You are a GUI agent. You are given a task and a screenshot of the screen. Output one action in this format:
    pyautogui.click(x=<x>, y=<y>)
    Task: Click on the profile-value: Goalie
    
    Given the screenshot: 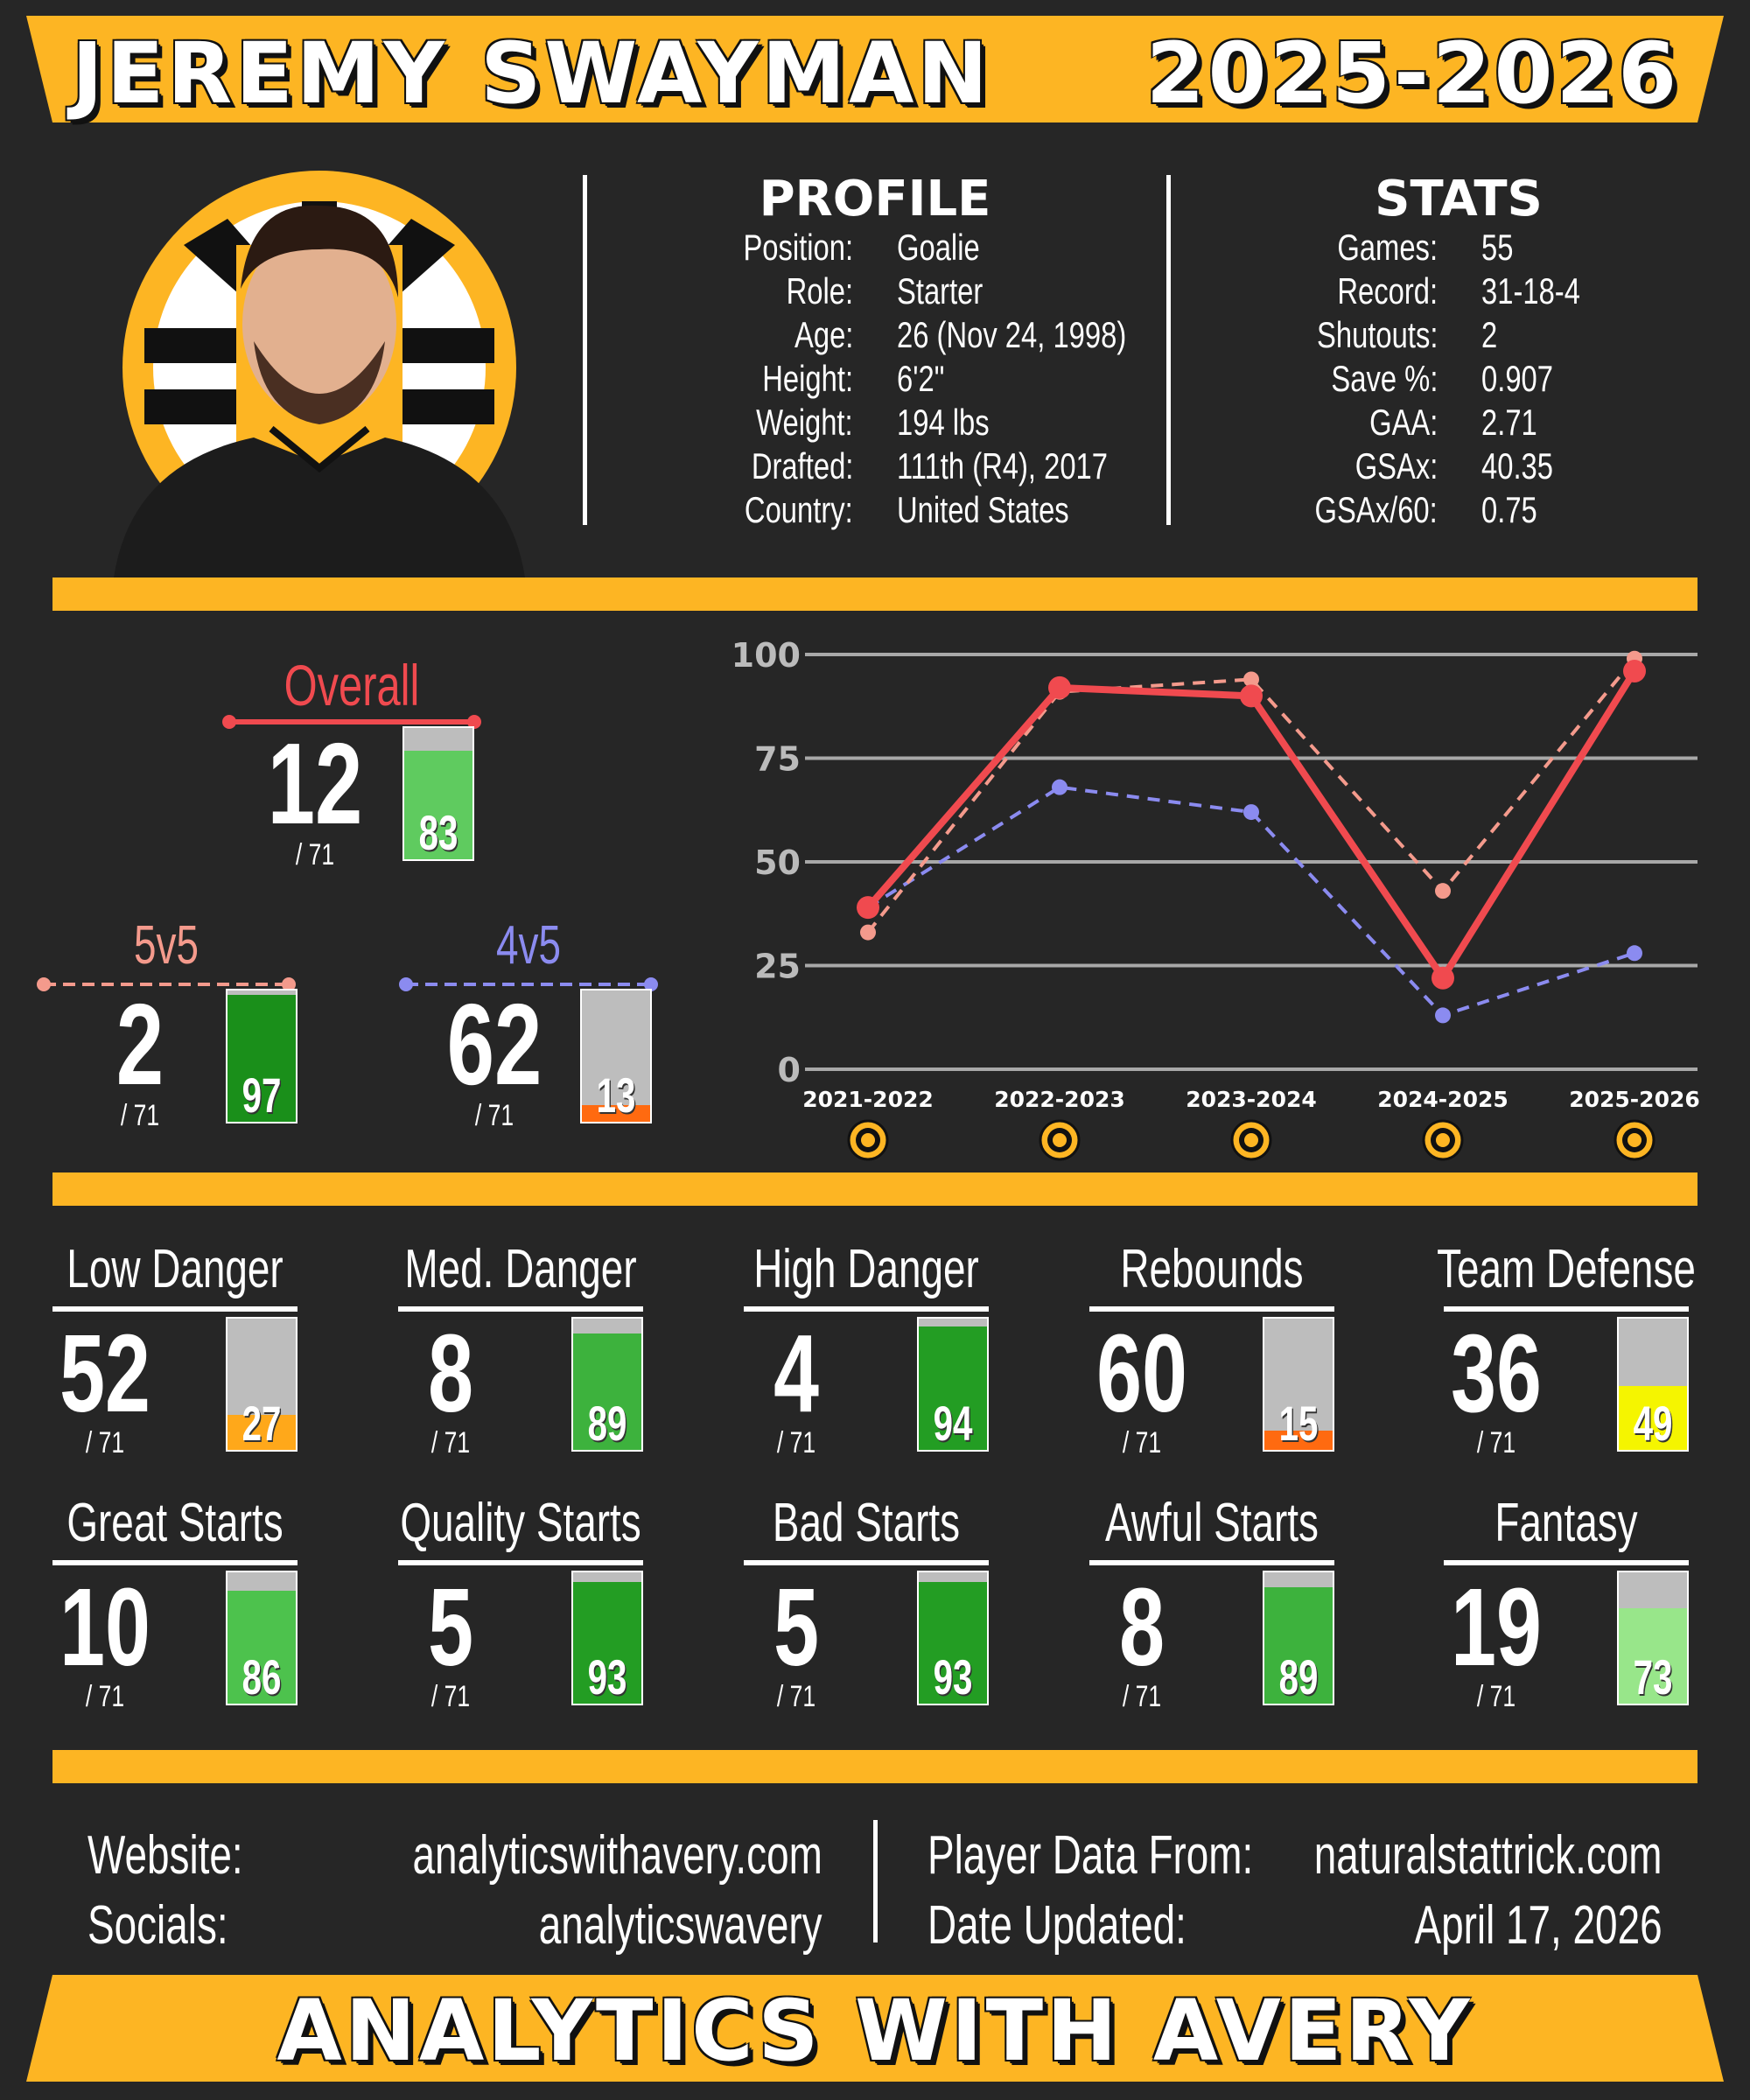 What is the action you would take?
    pyautogui.click(x=938, y=247)
    